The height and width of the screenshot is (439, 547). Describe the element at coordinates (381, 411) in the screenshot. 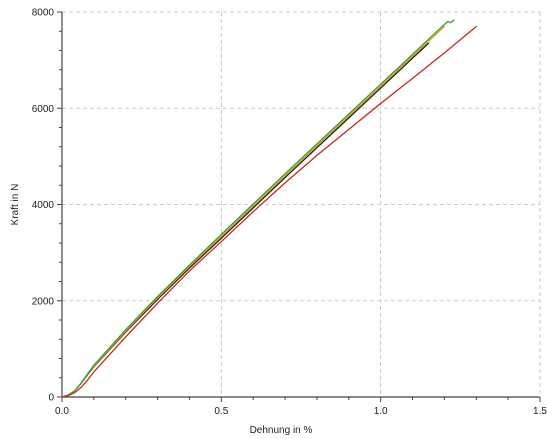

I see `x-tick-label: 1.0` at that location.